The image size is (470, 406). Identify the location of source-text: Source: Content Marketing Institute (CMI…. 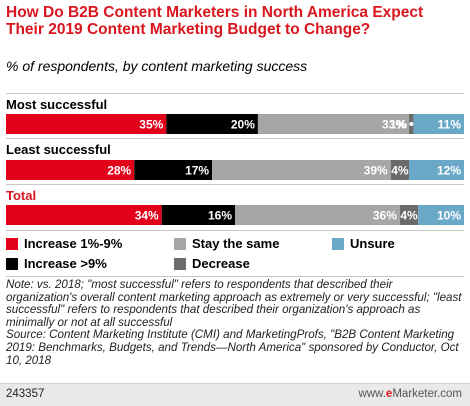
(232, 347).